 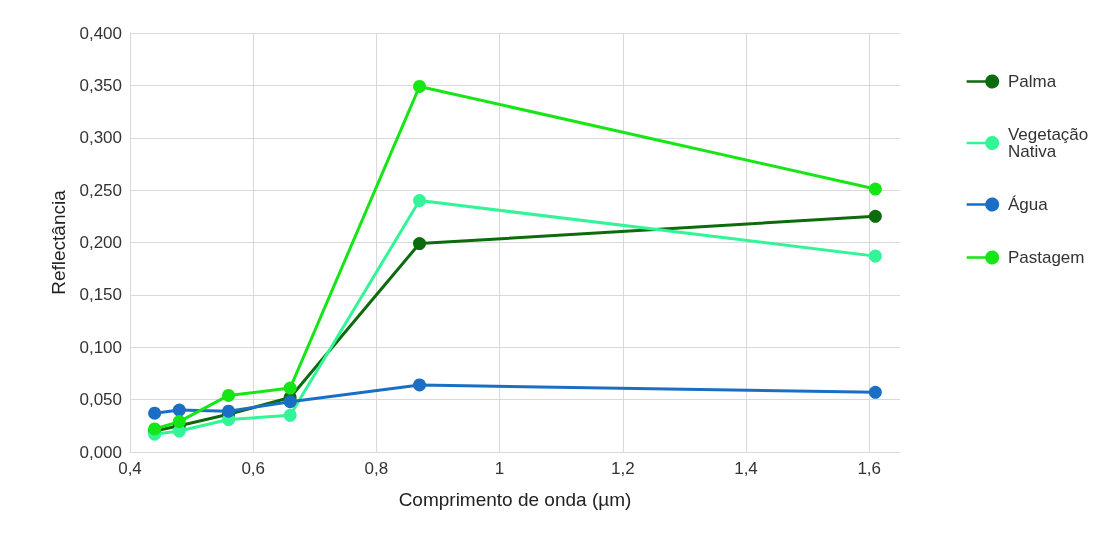 I want to click on y-tick-label: 0,050, so click(x=100, y=400).